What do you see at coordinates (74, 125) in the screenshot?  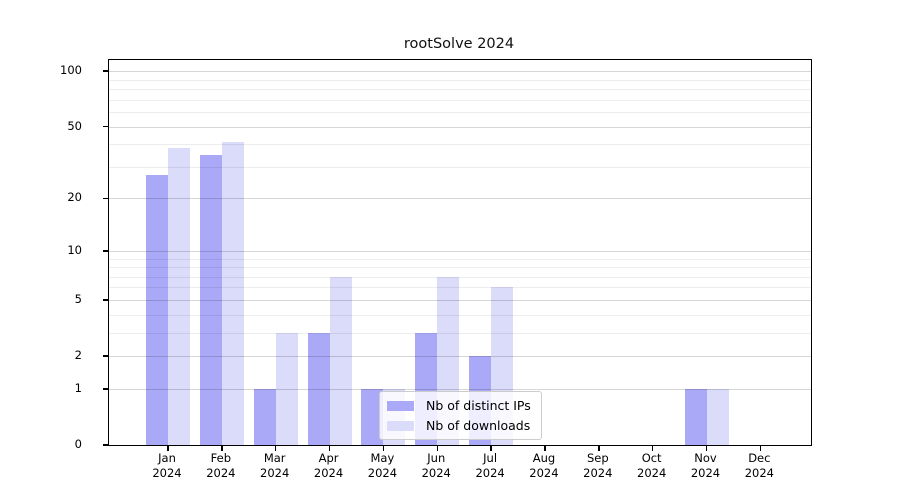 I see `y-tick-label: 50` at bounding box center [74, 125].